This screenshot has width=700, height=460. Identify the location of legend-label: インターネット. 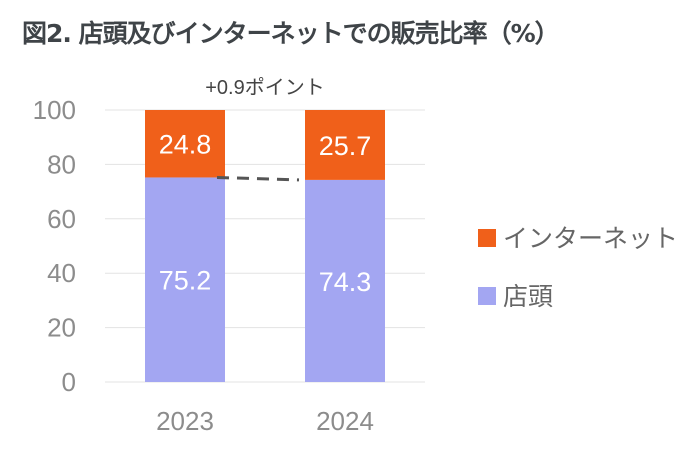
(590, 238).